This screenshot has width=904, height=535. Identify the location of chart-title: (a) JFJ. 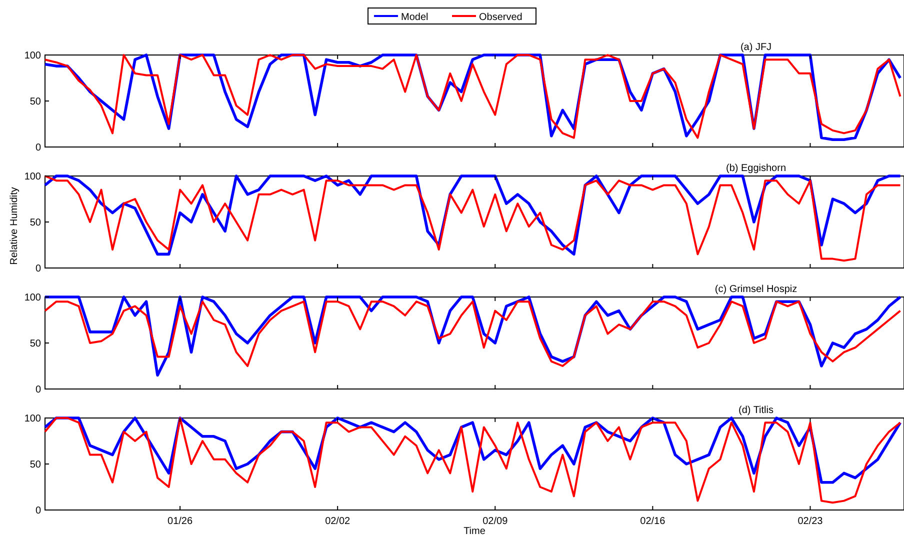
(756, 47).